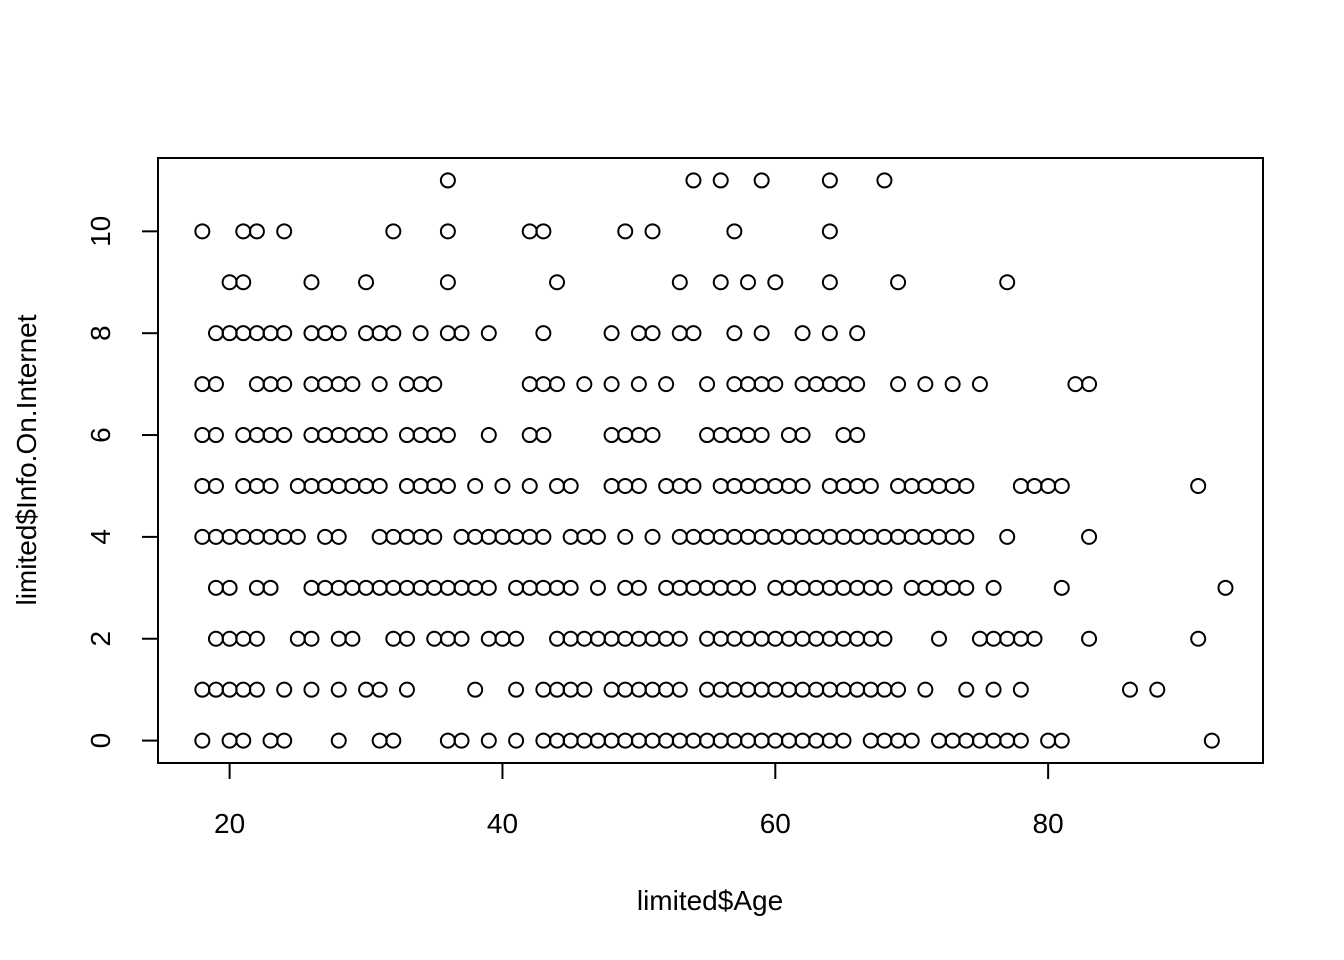 Image resolution: width=1344 pixels, height=960 pixels. I want to click on x-tick-label: 20, so click(229, 823).